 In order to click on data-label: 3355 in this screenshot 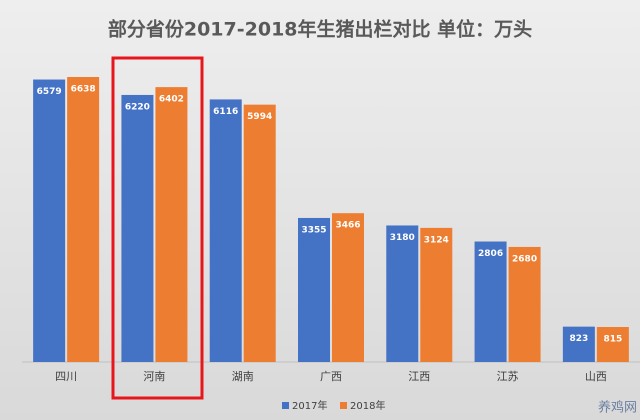, I will do `click(313, 230)`.